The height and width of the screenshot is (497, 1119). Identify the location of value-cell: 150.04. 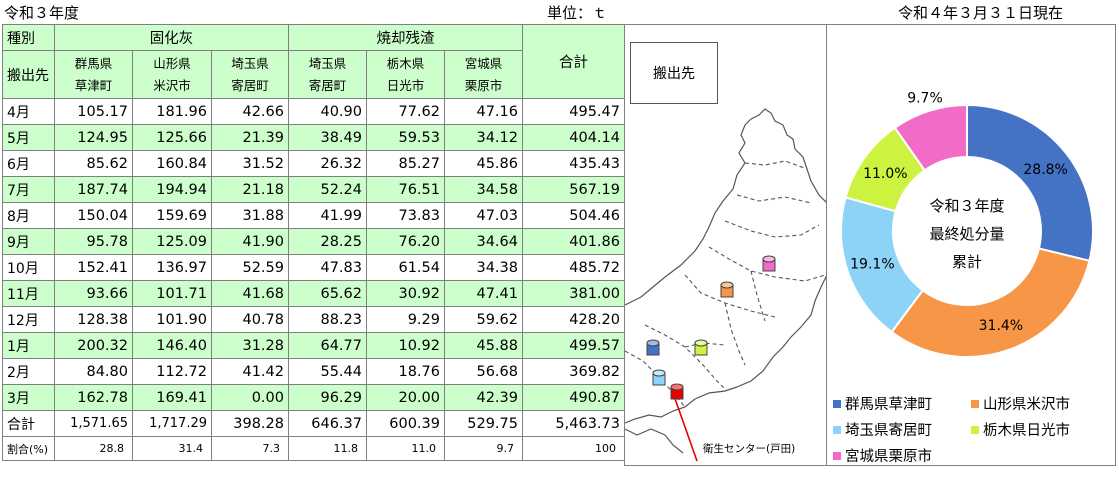
(93, 215).